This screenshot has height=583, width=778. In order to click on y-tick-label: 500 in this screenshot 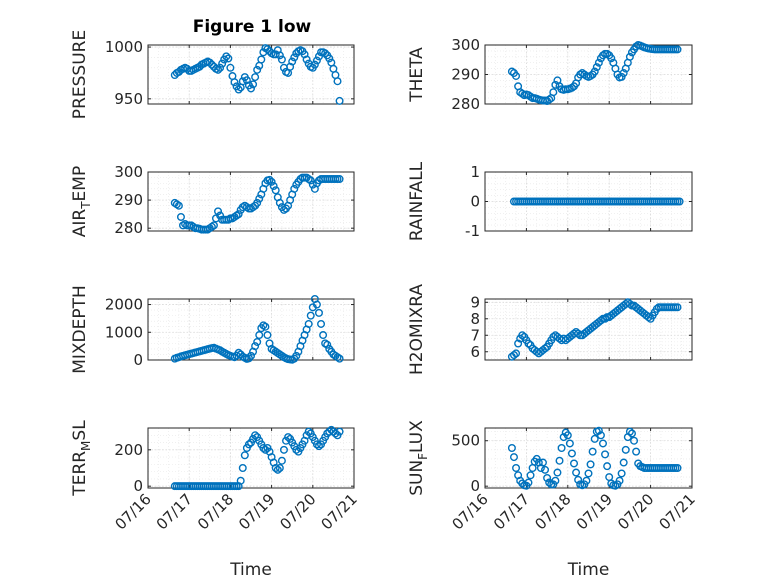, I will do `click(465, 441)`.